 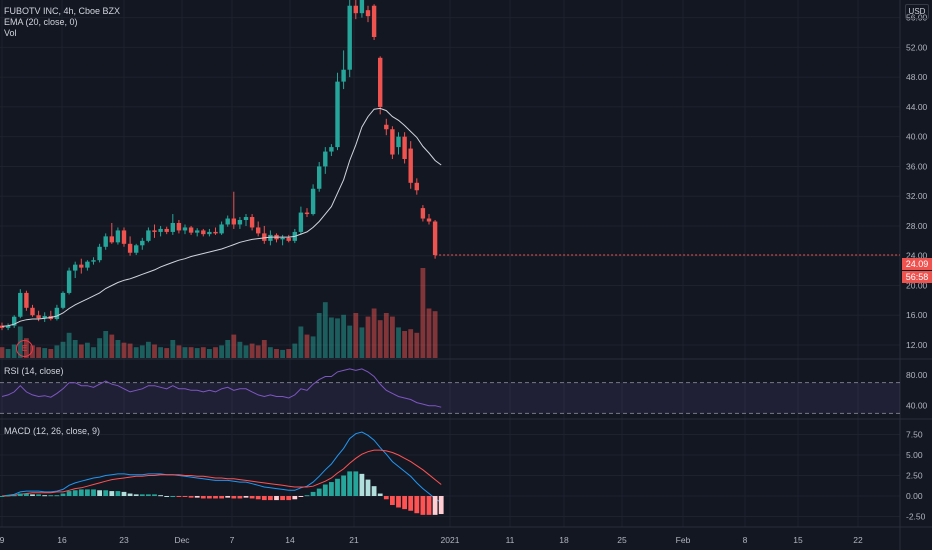 I want to click on macd-label: MACD (12, 26, close, 9), so click(x=52, y=431).